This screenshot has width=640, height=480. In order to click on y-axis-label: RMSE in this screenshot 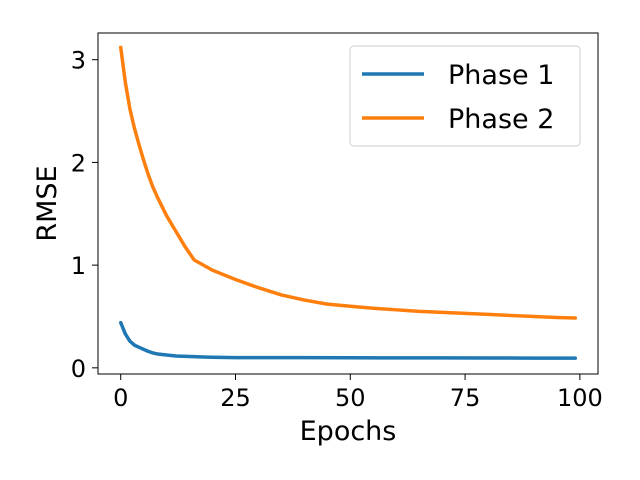, I will do `click(47, 203)`.